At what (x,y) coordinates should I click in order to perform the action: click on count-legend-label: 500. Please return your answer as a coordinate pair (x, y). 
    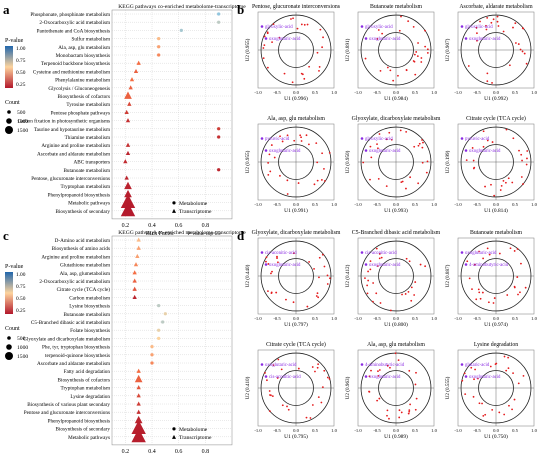
    Looking at the image, I should click on (21, 339).